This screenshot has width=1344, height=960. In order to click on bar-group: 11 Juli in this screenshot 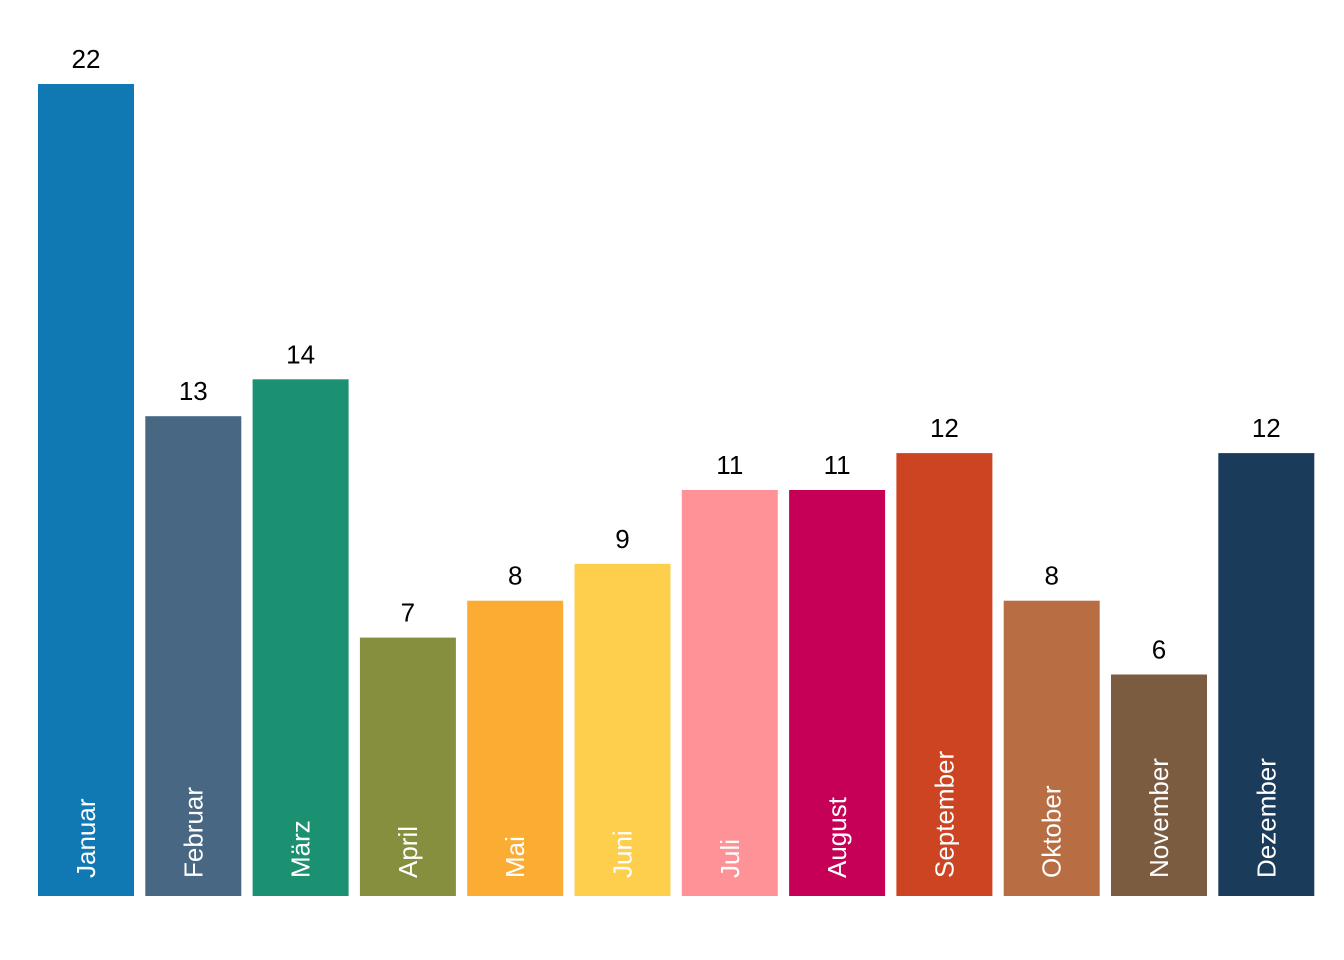, I will do `click(729, 673)`.